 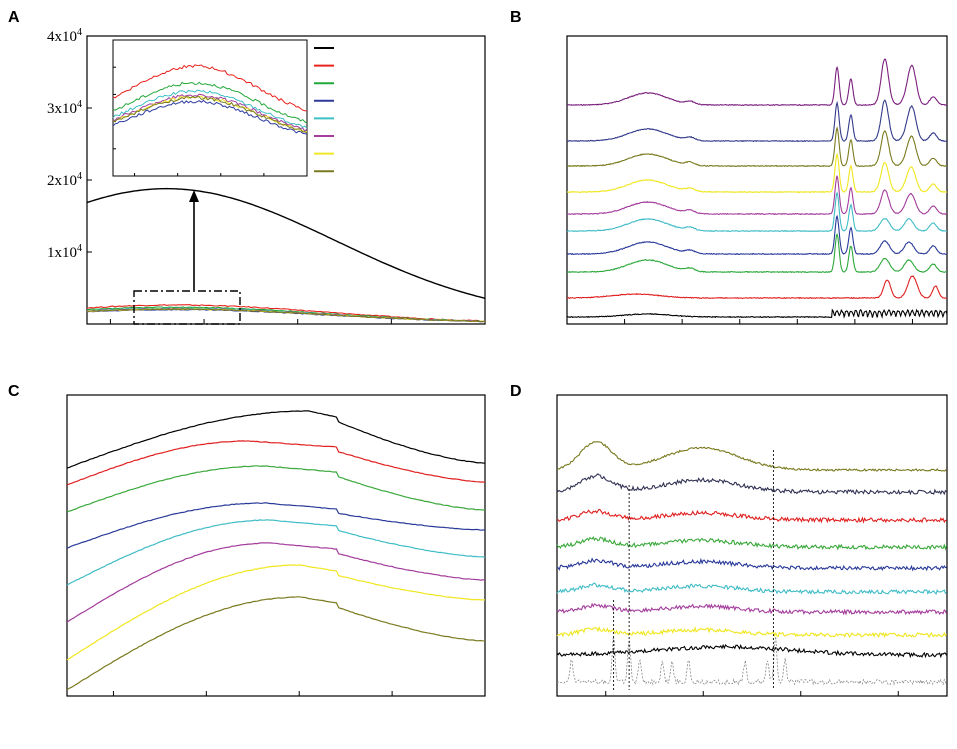 I want to click on panel-letter-d: D, so click(x=516, y=391).